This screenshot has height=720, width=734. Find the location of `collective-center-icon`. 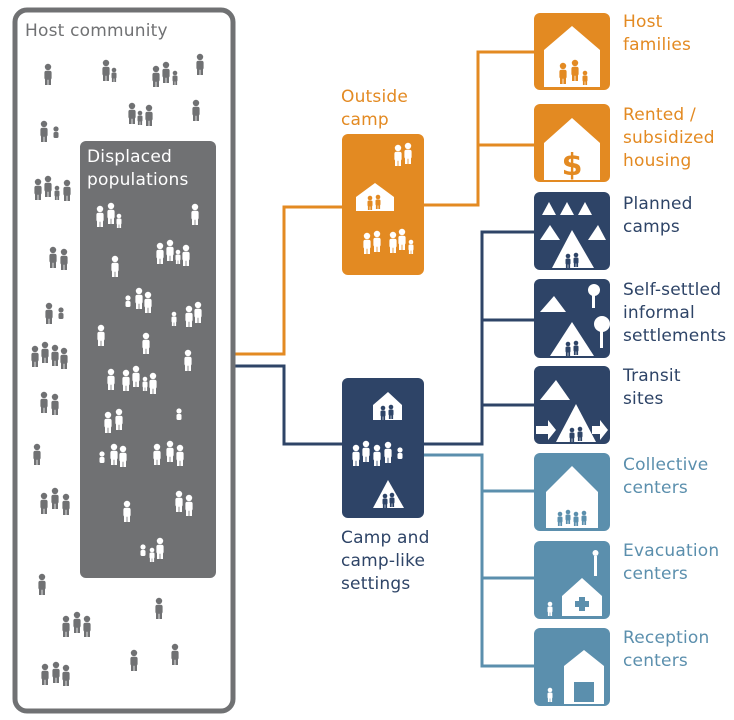

collective-center-icon is located at coordinates (572, 497).